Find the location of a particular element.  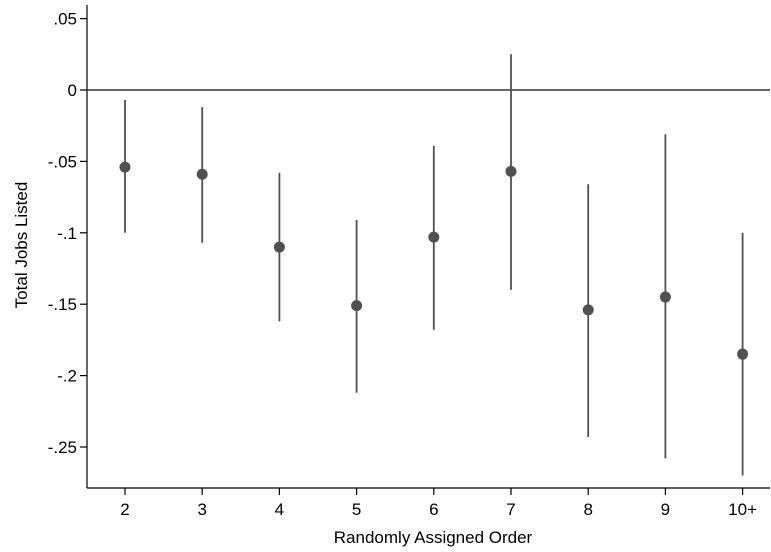

y-tick-label: 0 is located at coordinates (72, 90).